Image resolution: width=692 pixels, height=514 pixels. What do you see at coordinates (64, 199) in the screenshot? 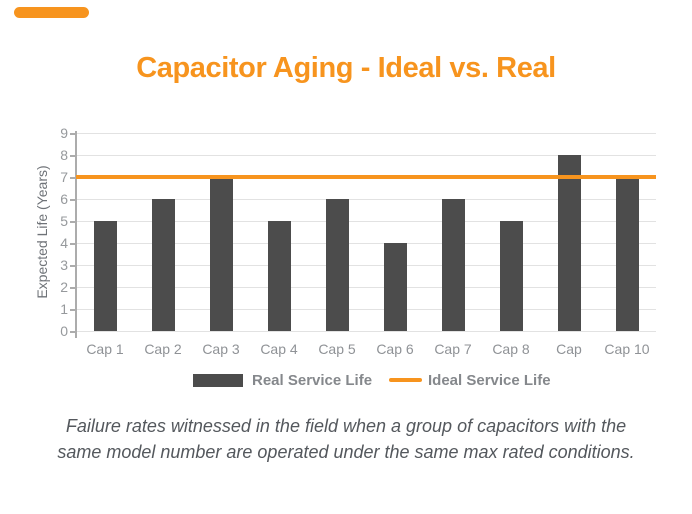
I see `y-tick-label-6: 6` at bounding box center [64, 199].